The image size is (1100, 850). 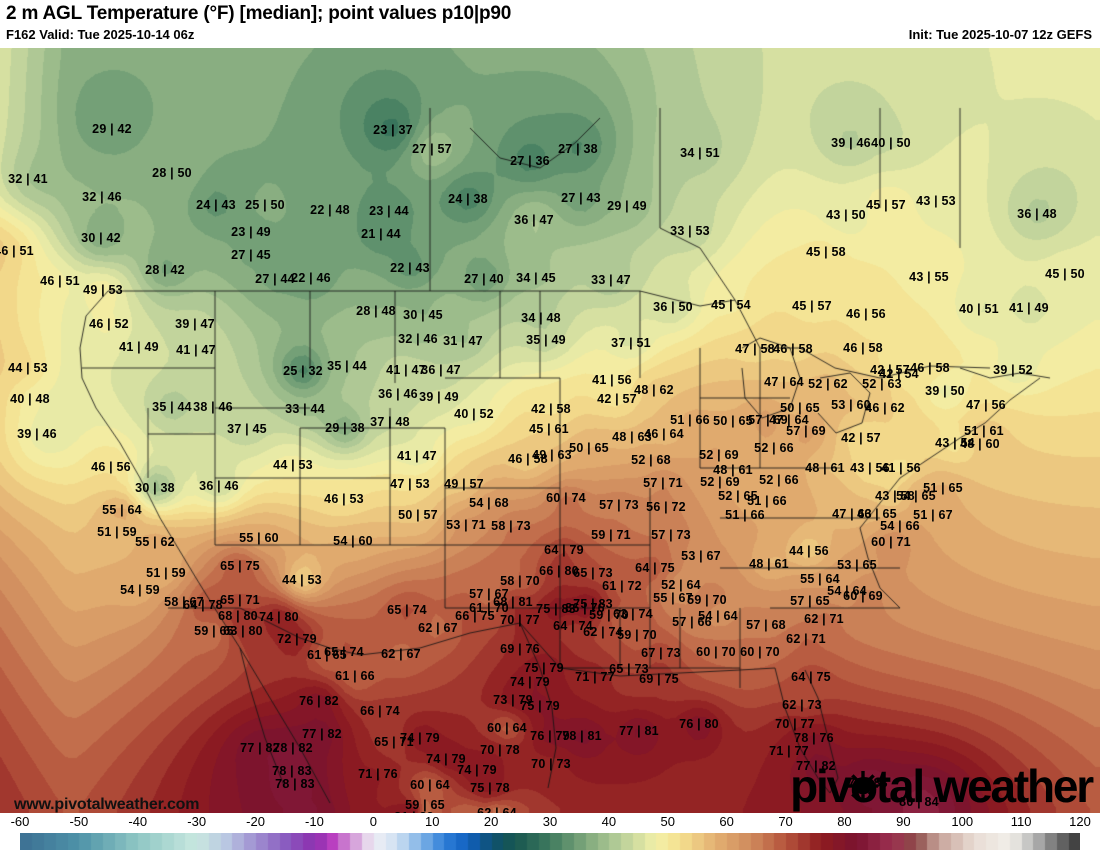 What do you see at coordinates (564, 549) in the screenshot?
I see `point-value-label: 64 | 79` at bounding box center [564, 549].